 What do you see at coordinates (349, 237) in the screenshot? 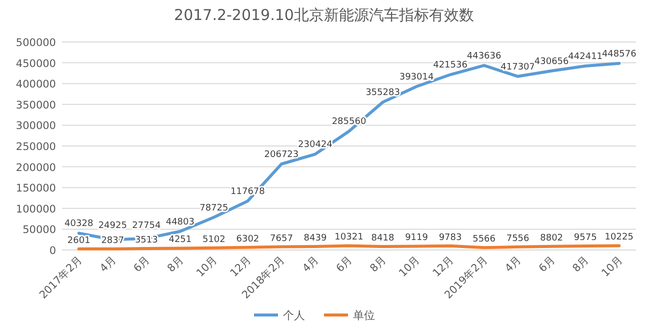
I see `data-label: 10321` at bounding box center [349, 237].